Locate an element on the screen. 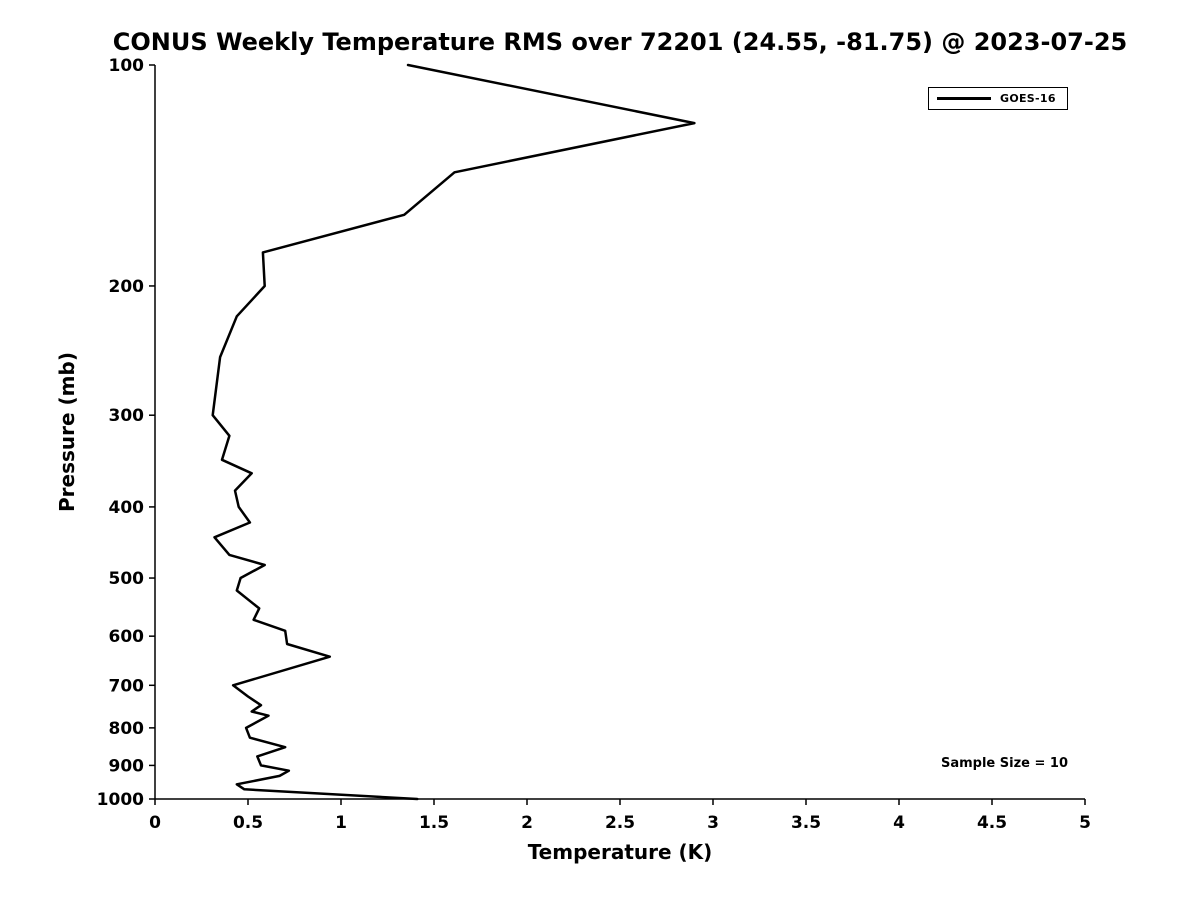  x-tick-label: 0.5 is located at coordinates (248, 823).